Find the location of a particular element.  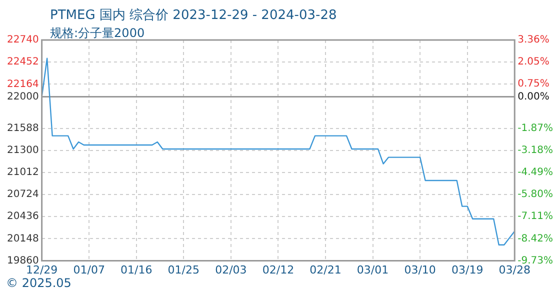

y2-tick-label: 3.36% is located at coordinates (534, 40).